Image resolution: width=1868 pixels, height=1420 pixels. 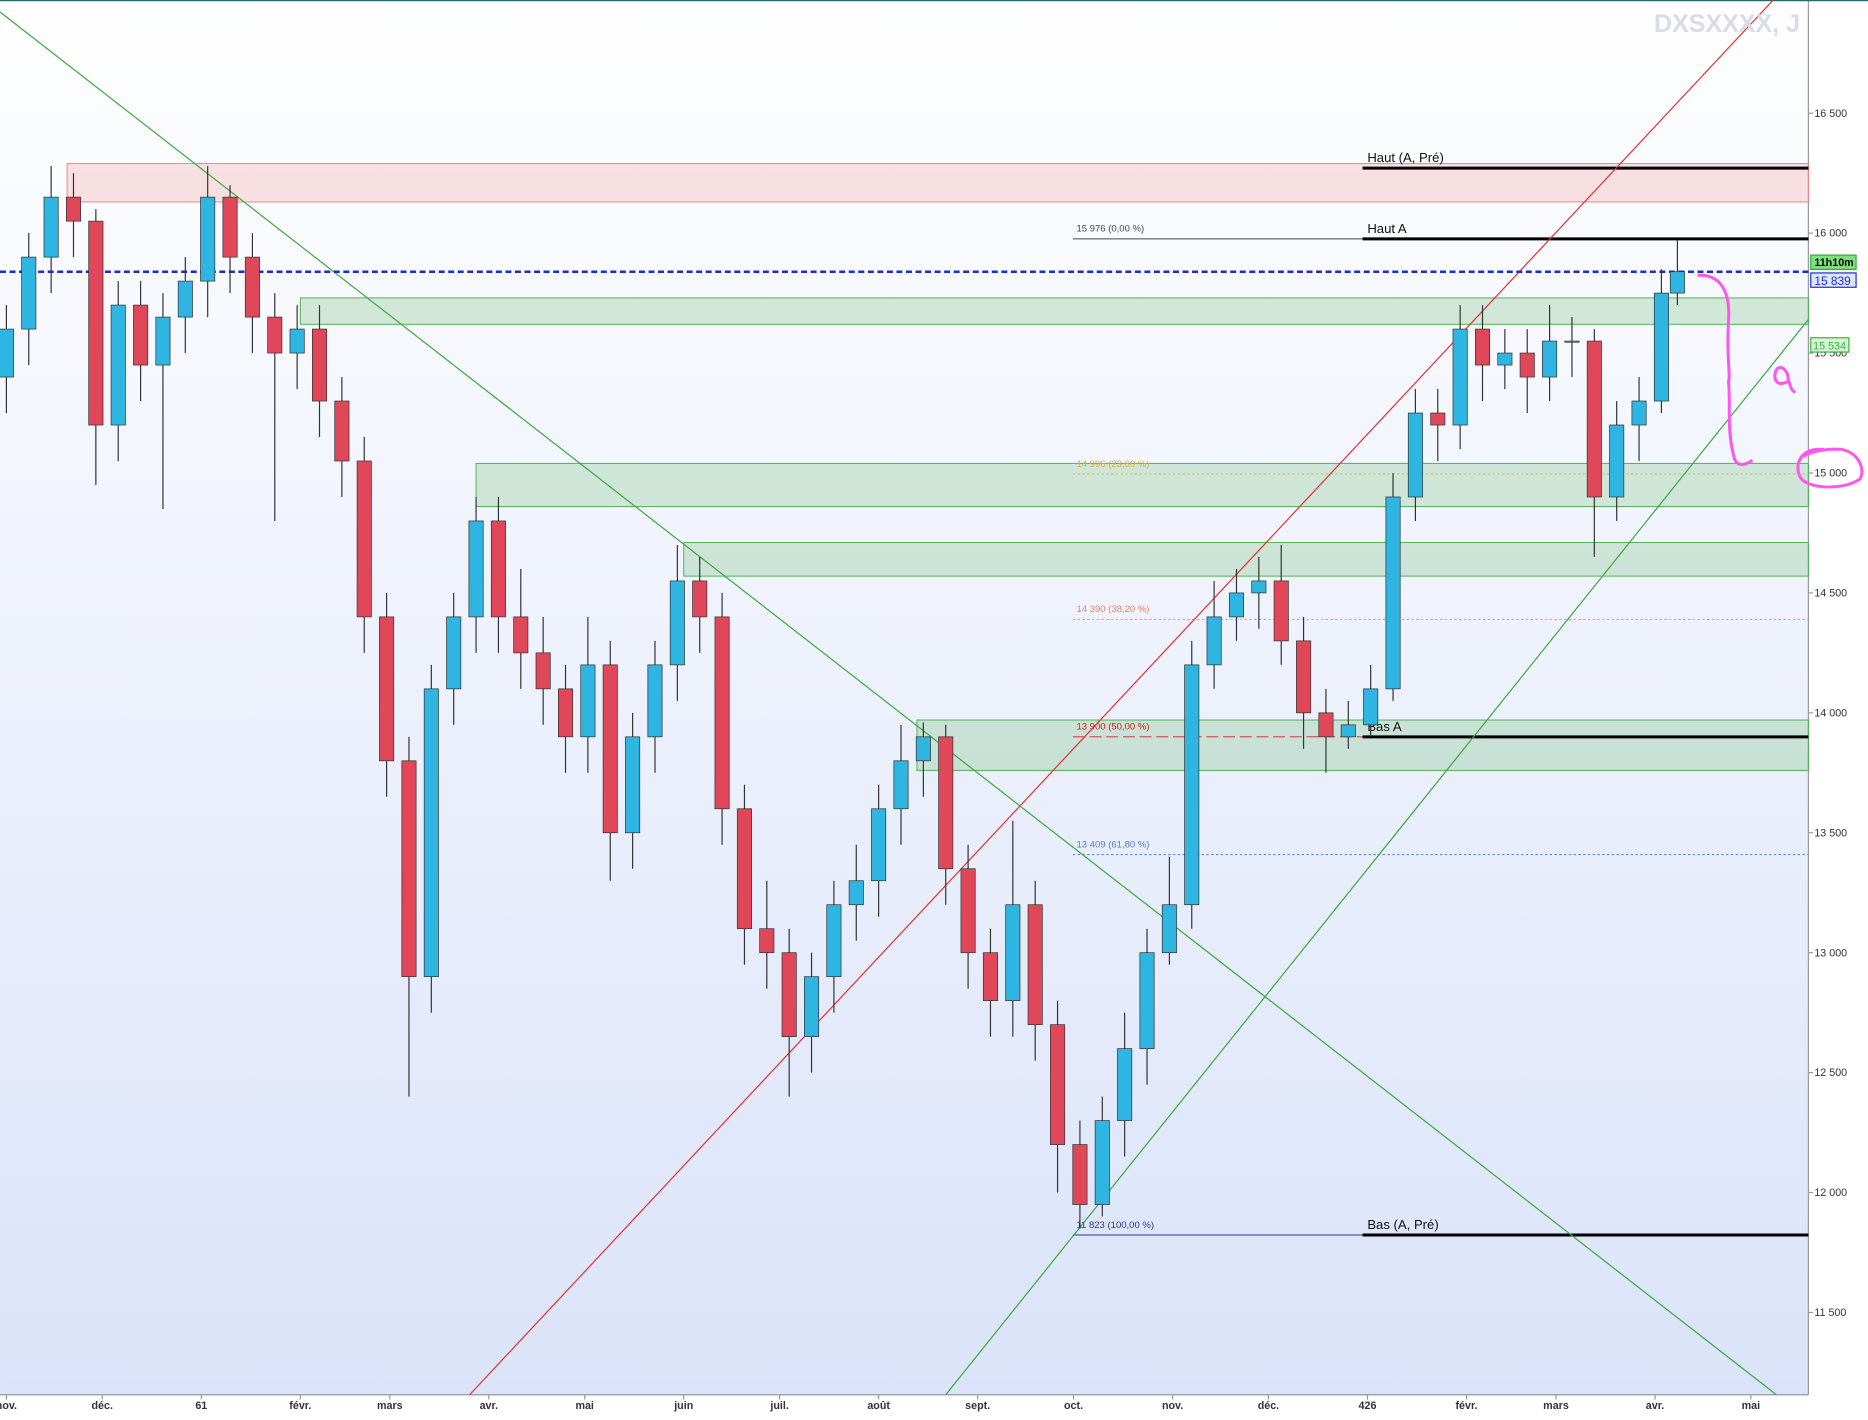 What do you see at coordinates (1830, 1313) in the screenshot?
I see `y-tick-label: 11 500` at bounding box center [1830, 1313].